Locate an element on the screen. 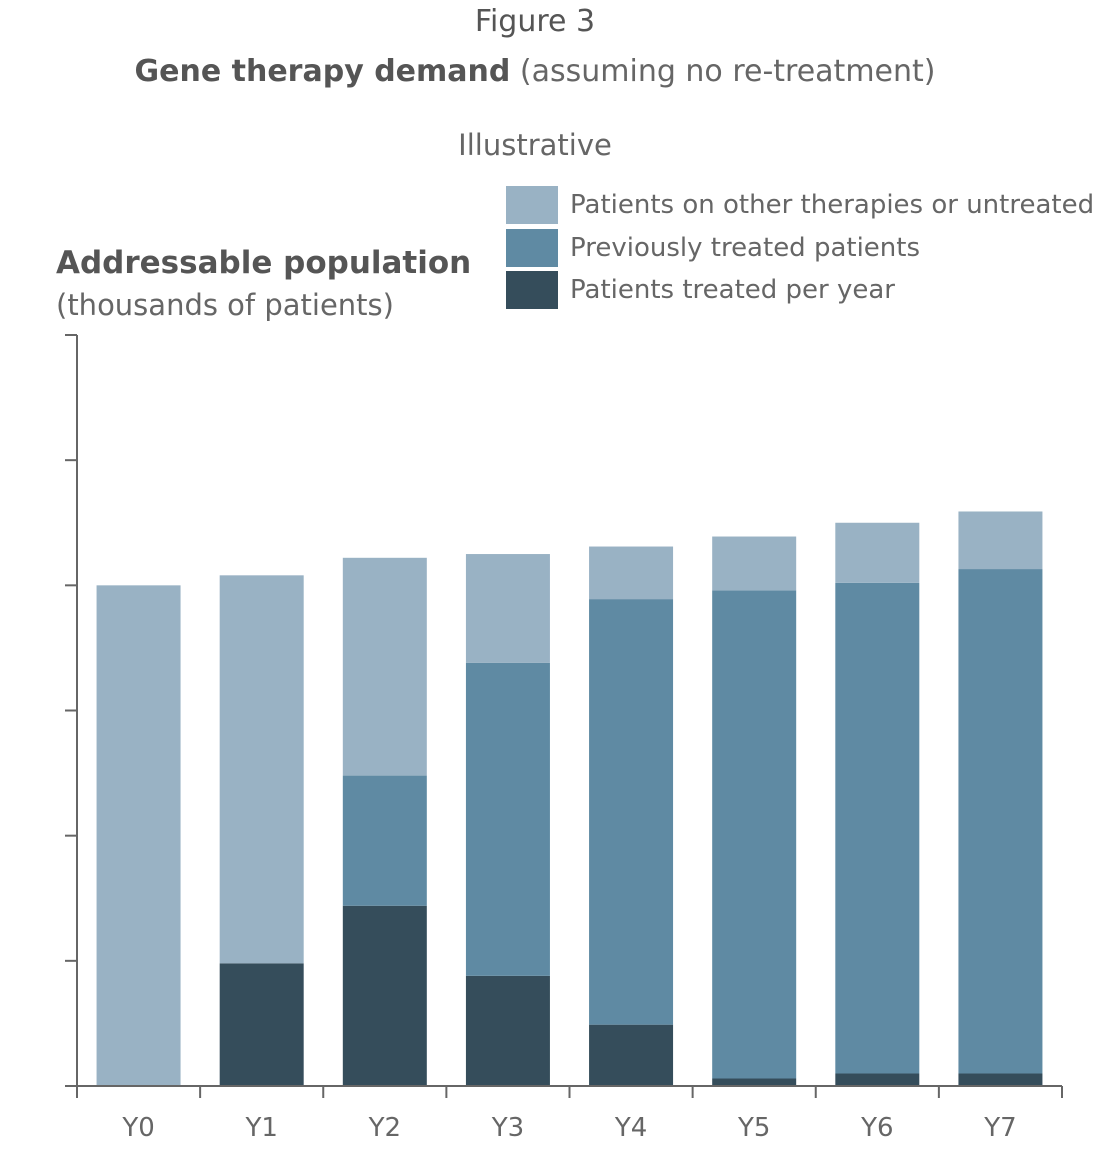 Image resolution: width=1108 pixels, height=1154 pixels. chart-title-main: Gene therapy demand is located at coordinates (322, 71).